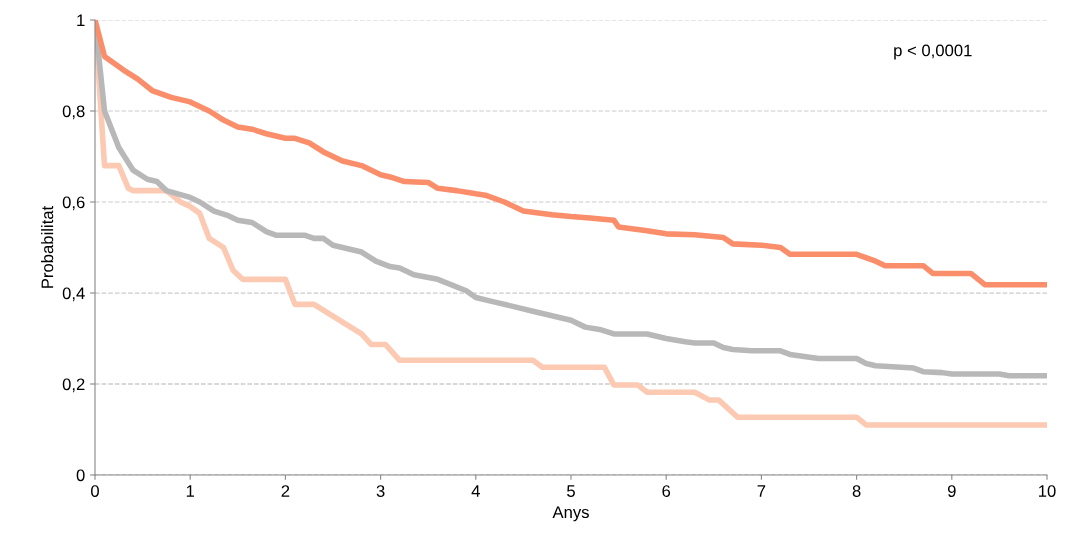 This screenshot has height=551, width=1065. What do you see at coordinates (95, 491) in the screenshot?
I see `x-tick-label: 0` at bounding box center [95, 491].